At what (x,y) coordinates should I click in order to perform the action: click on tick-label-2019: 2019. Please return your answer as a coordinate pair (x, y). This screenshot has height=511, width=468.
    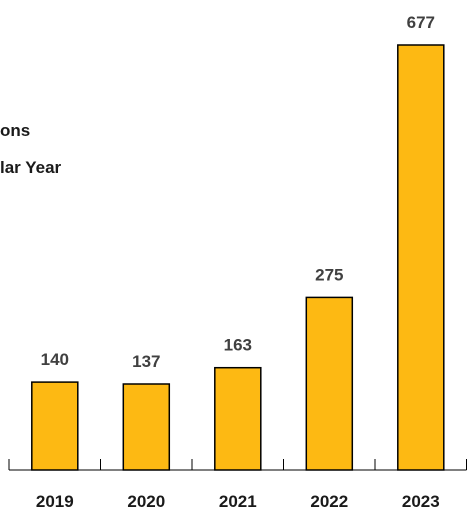
    Looking at the image, I should click on (55, 501).